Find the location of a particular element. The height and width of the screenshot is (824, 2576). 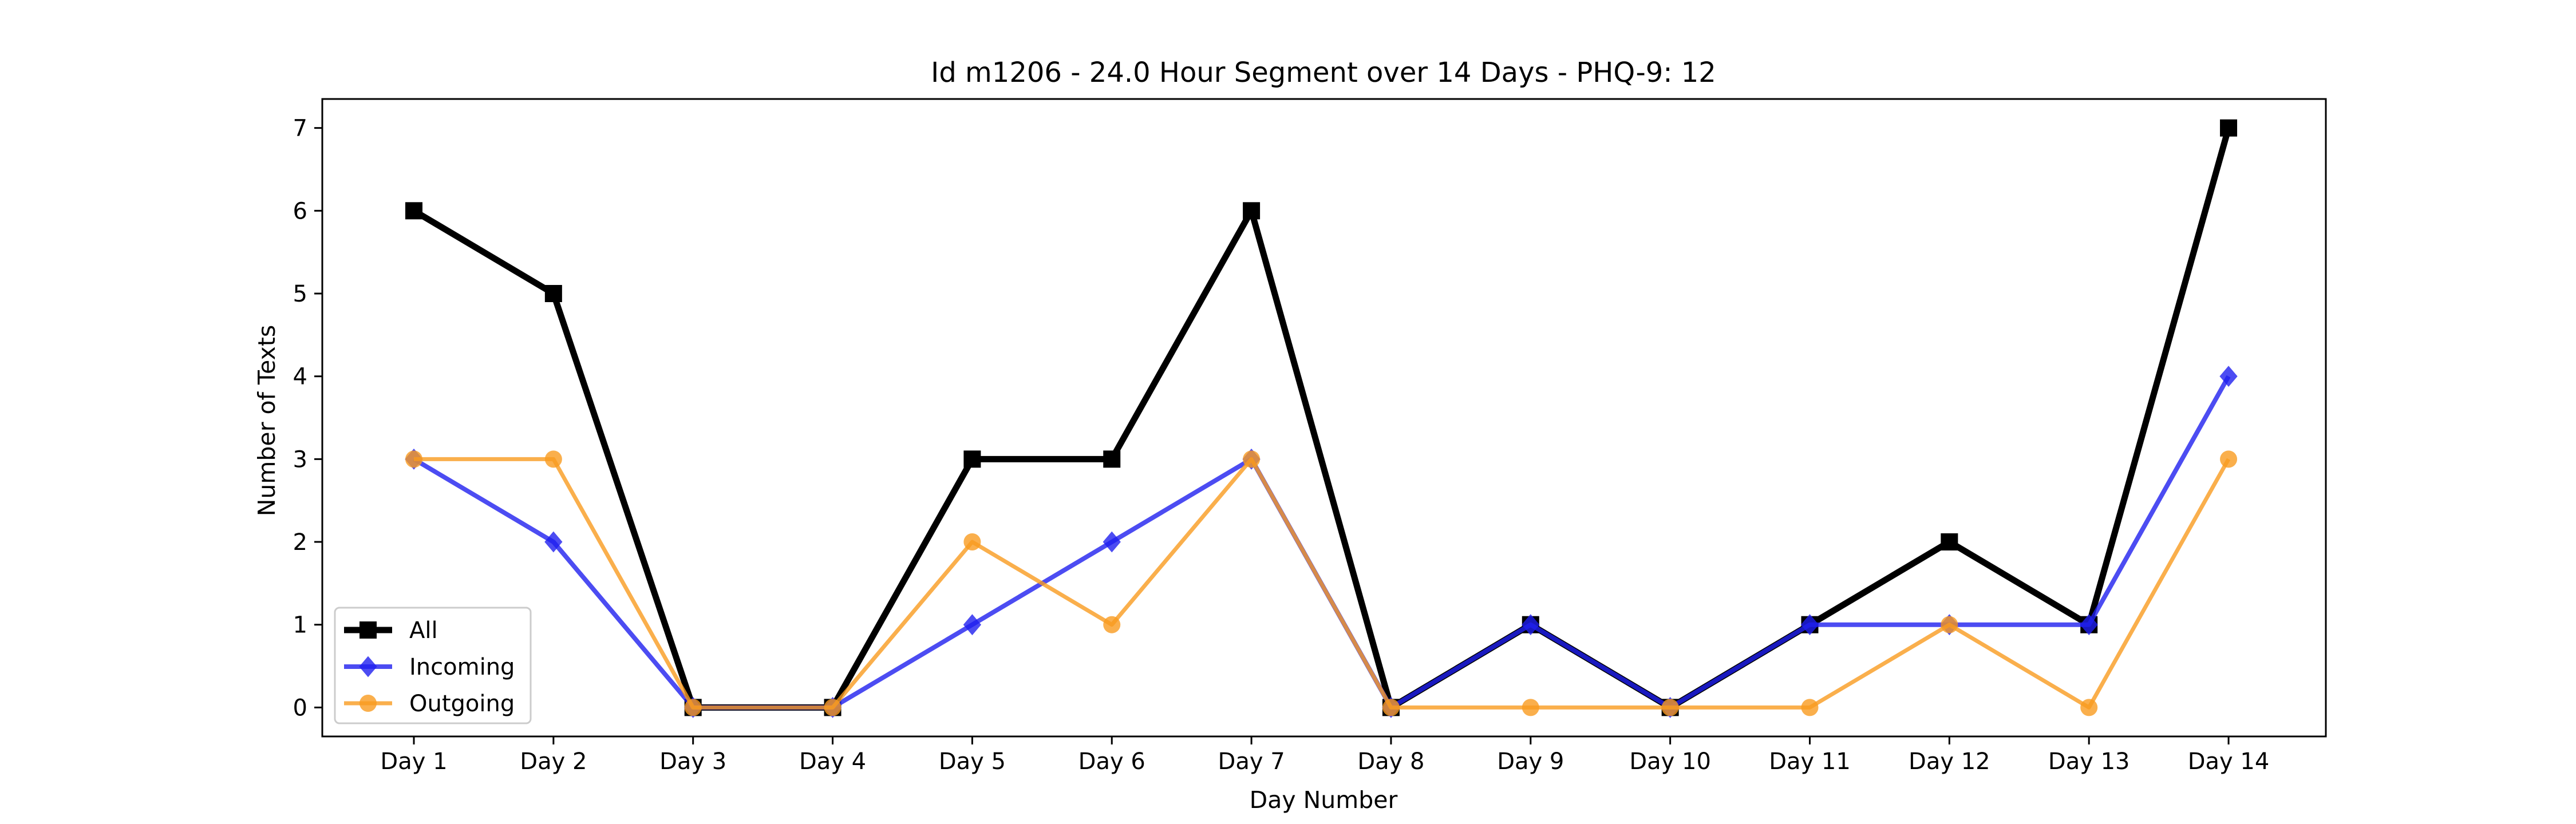

y-tick-label: 2 is located at coordinates (300, 542).